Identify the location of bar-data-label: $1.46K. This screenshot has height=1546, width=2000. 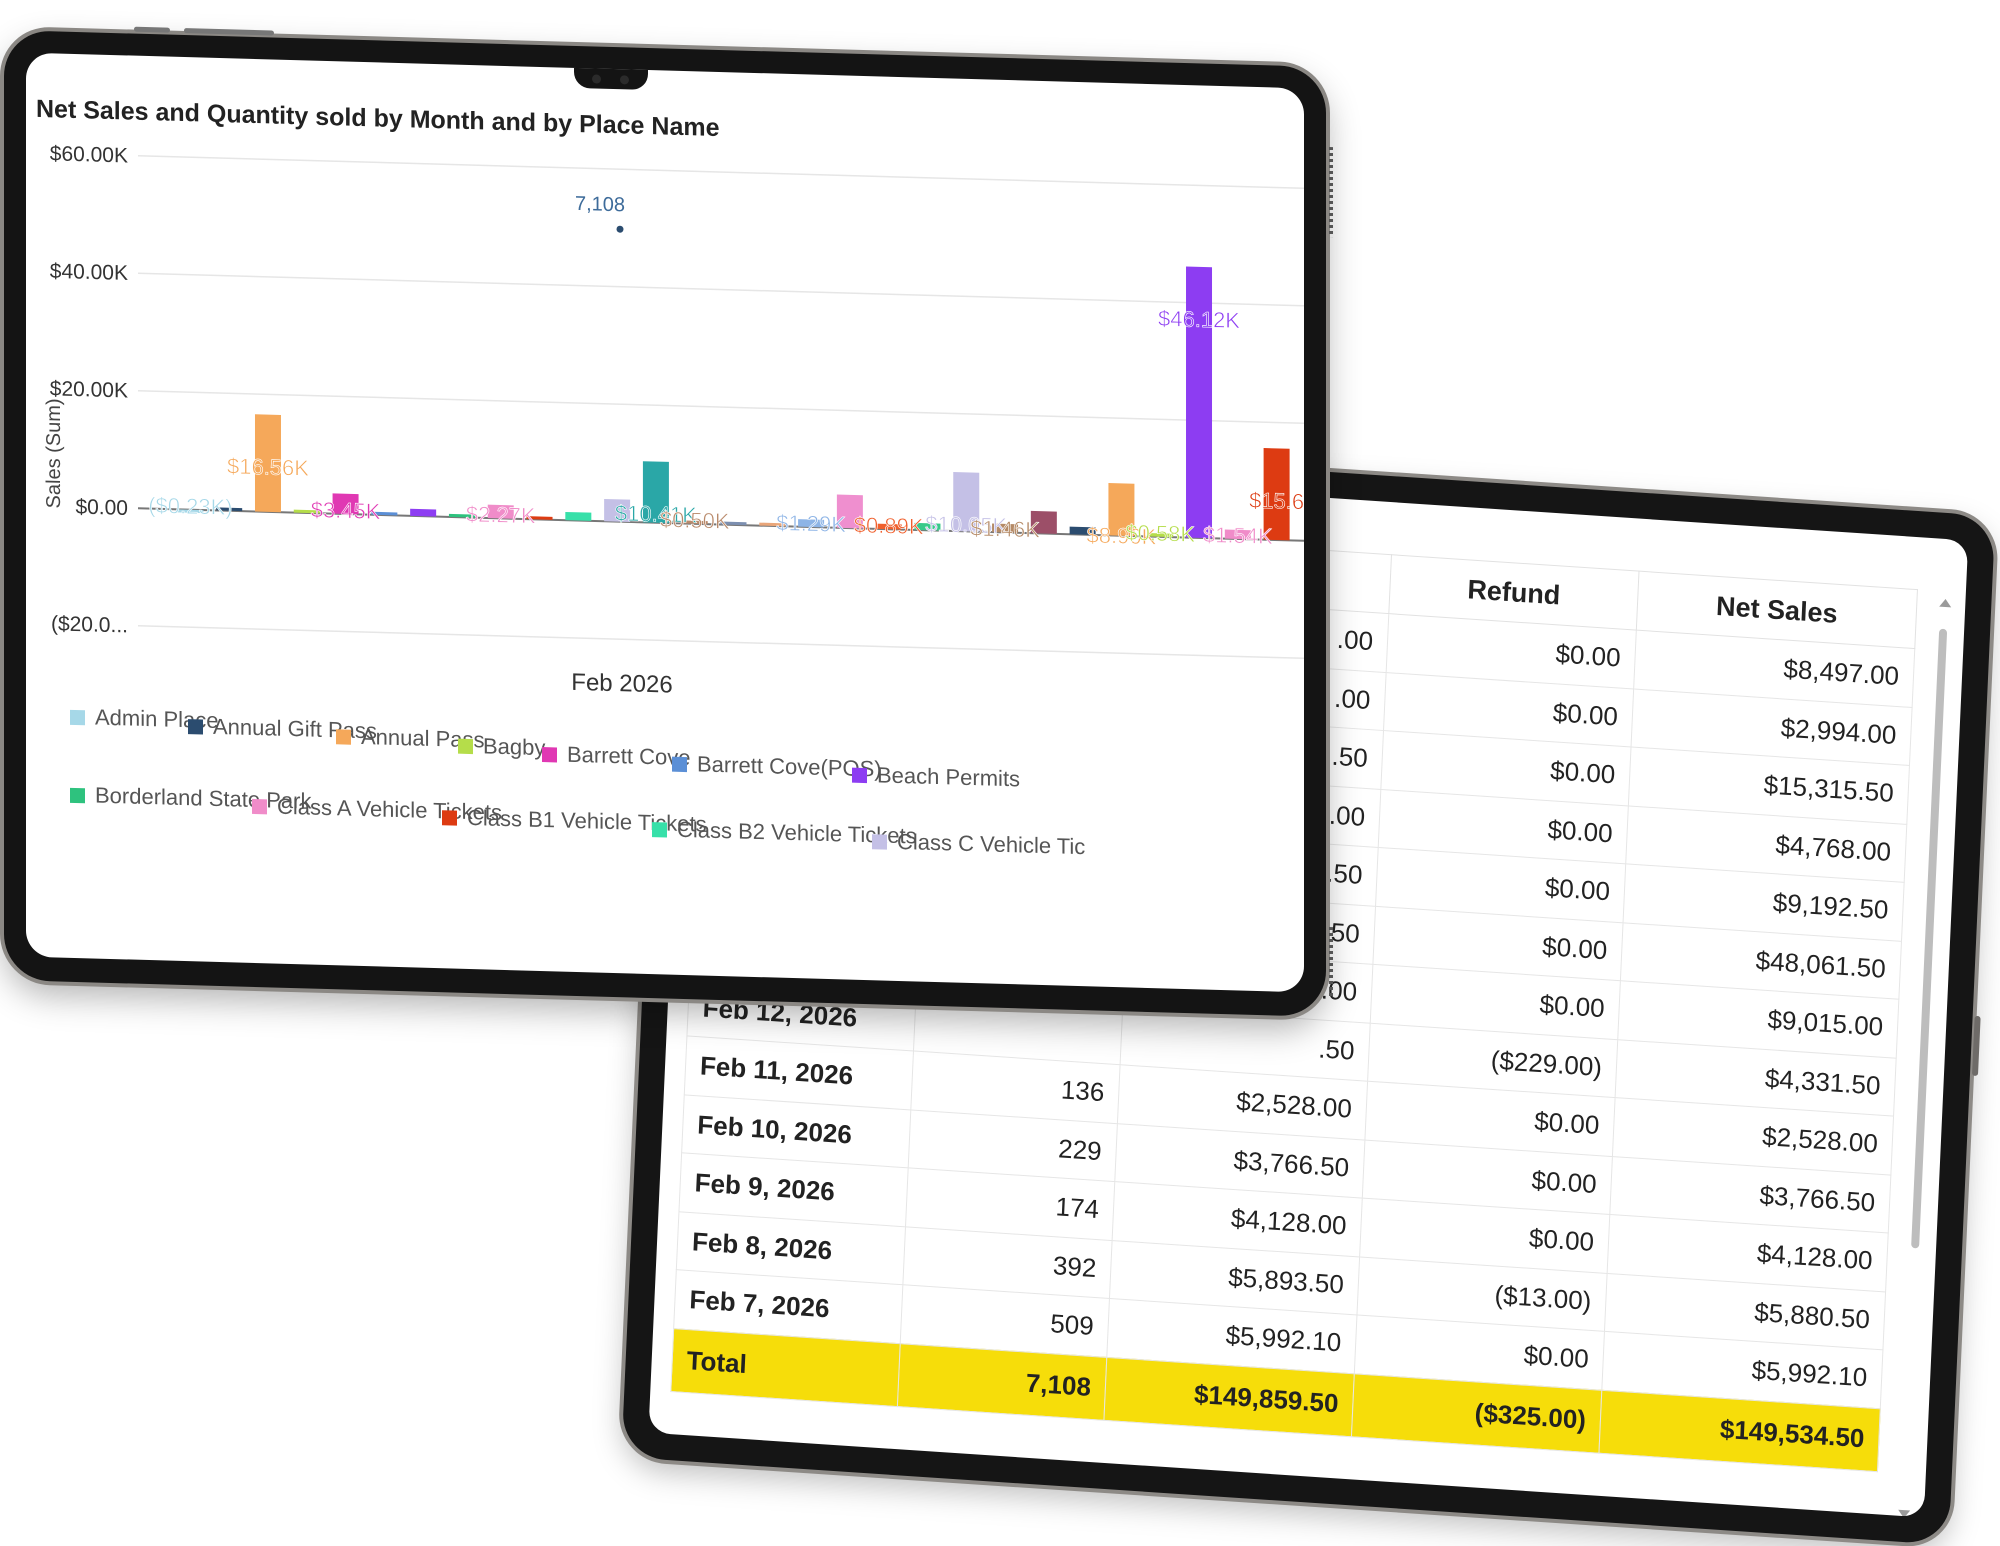
(1005, 528).